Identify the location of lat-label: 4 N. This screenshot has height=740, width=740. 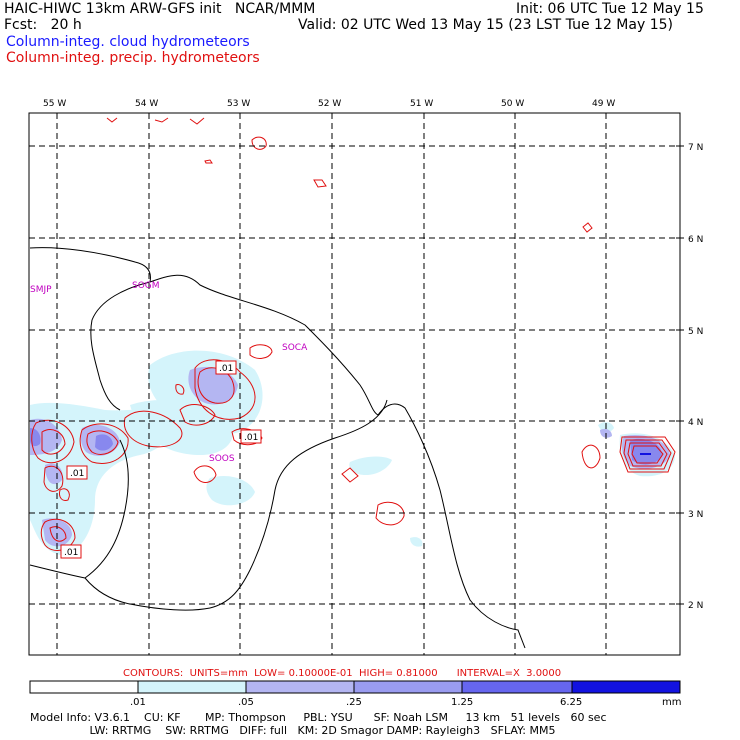
(695, 423).